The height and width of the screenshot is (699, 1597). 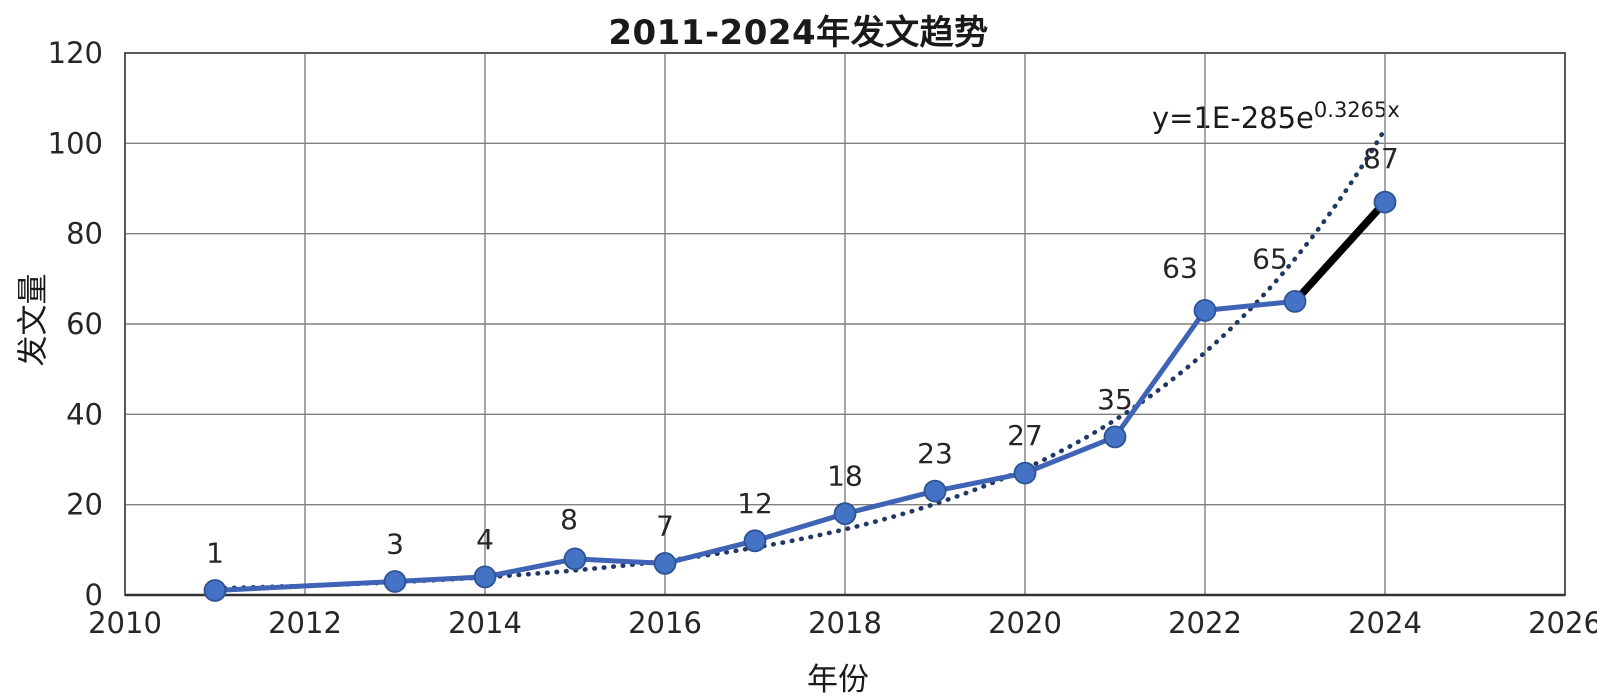 What do you see at coordinates (845, 476) in the screenshot?
I see `data-label-2018: 18` at bounding box center [845, 476].